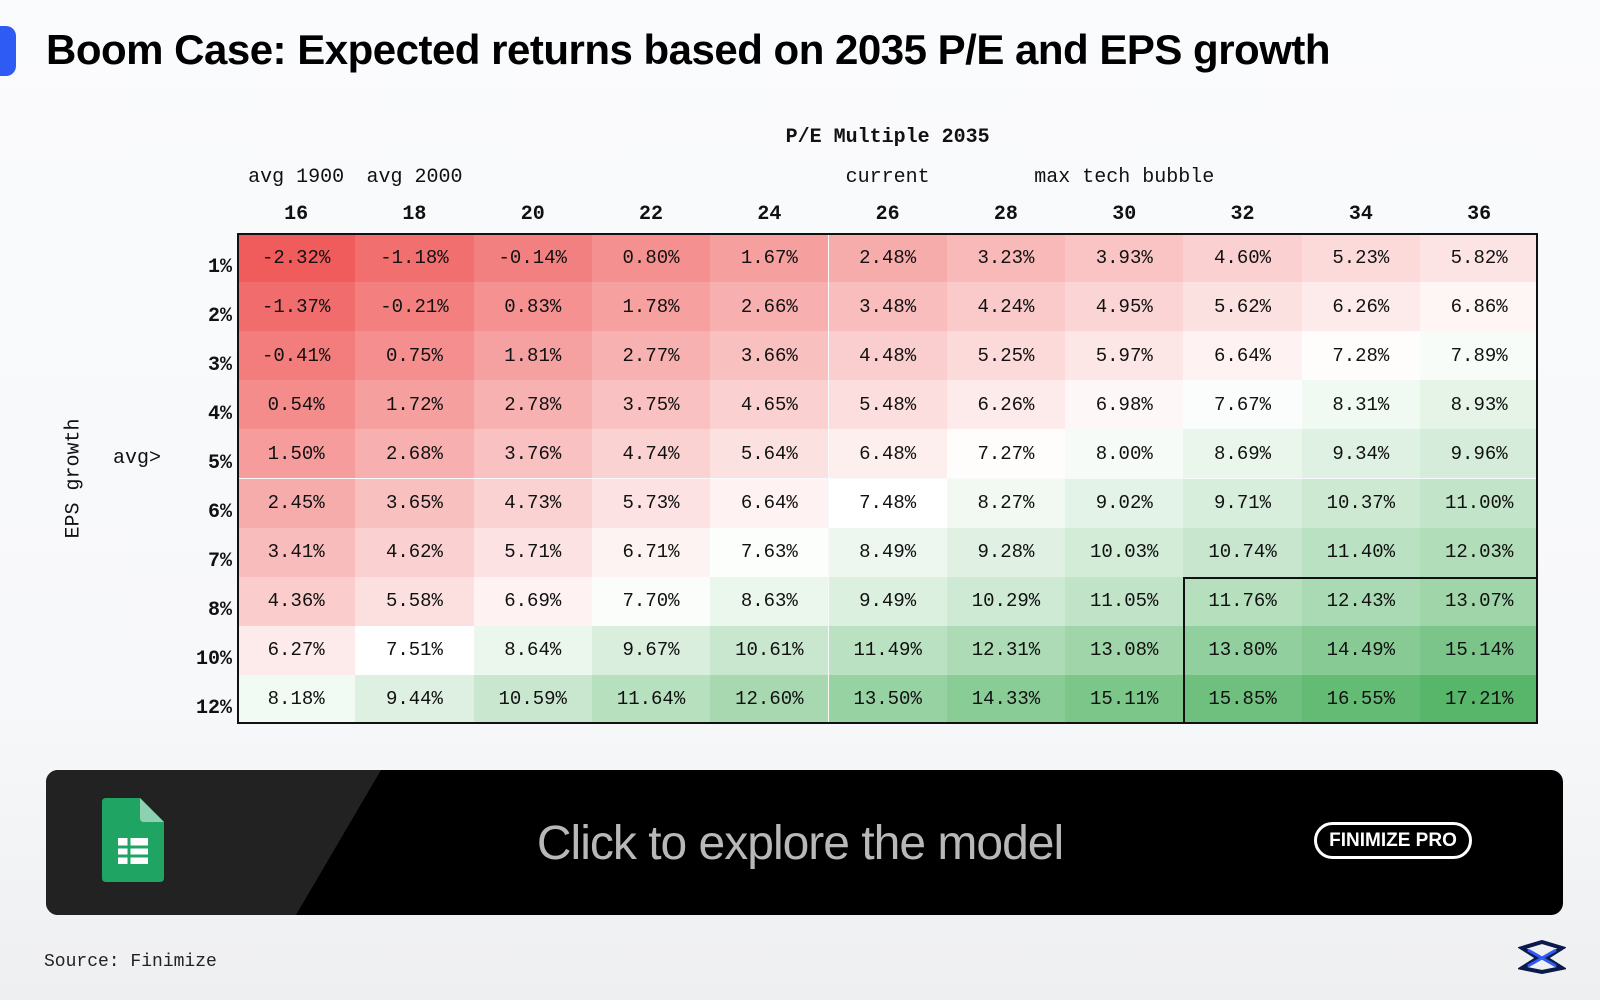  I want to click on cell: -1.18%, so click(414, 258).